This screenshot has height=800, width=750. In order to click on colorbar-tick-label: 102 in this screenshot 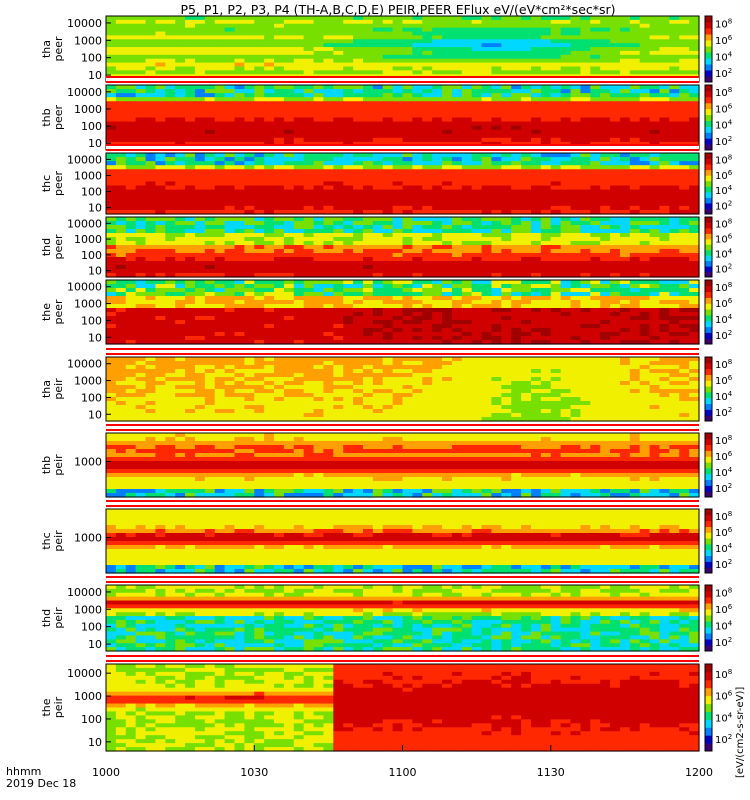, I will do `click(723, 269)`.